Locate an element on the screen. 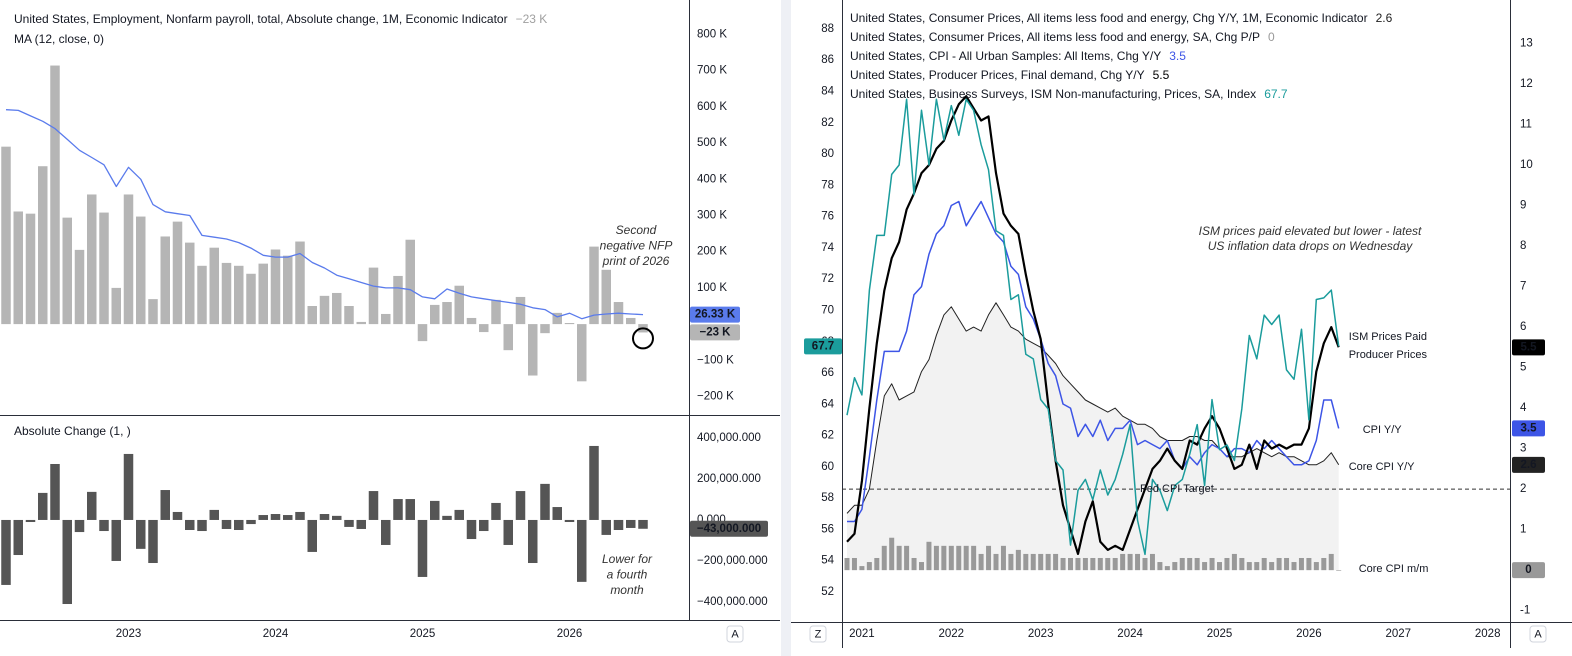 The height and width of the screenshot is (656, 1572). y-tick-label: 54 is located at coordinates (827, 561).